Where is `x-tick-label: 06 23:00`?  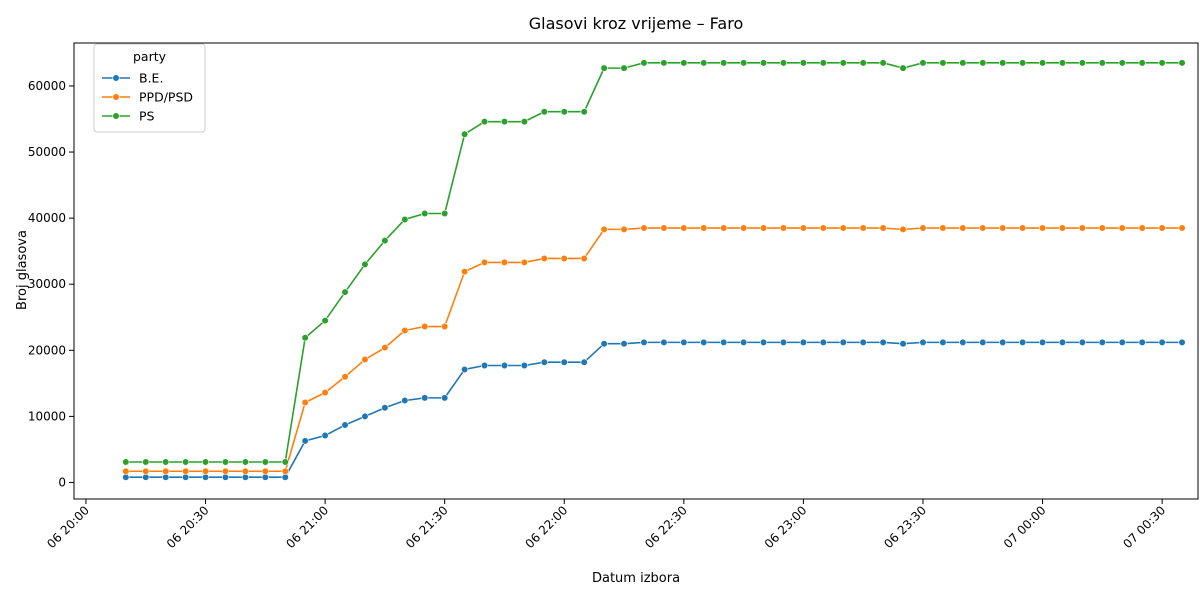
x-tick-label: 06 23:00 is located at coordinates (786, 527).